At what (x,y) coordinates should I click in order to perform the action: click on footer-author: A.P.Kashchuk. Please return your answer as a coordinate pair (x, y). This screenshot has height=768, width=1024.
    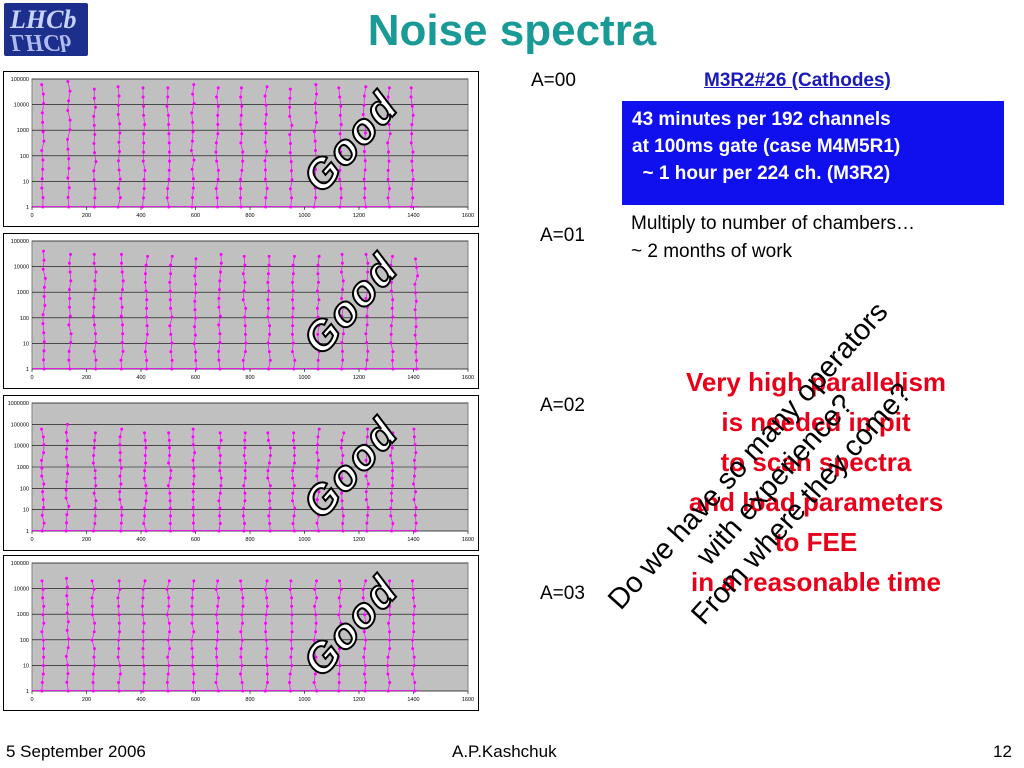
    Looking at the image, I should click on (504, 751).